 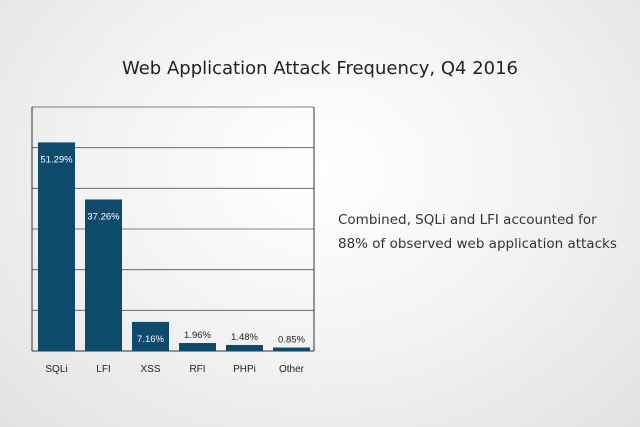 I want to click on data-label: 51.29%, so click(x=56, y=159).